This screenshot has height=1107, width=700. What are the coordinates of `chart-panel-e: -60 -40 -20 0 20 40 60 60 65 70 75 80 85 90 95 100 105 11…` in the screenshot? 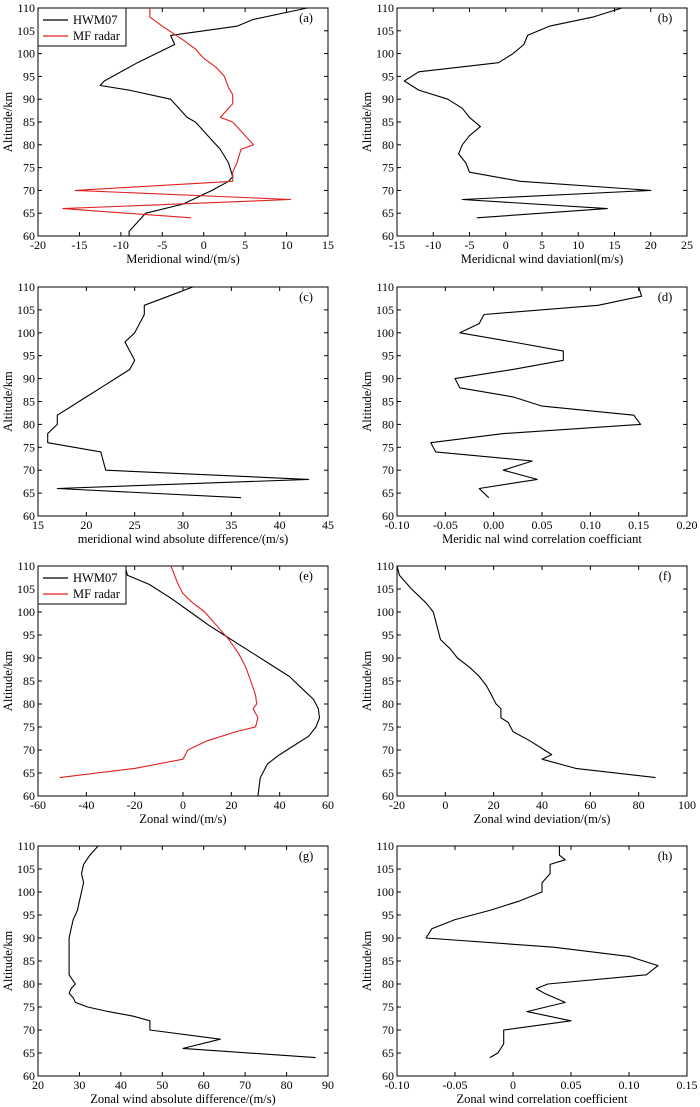 It's located at (167, 692).